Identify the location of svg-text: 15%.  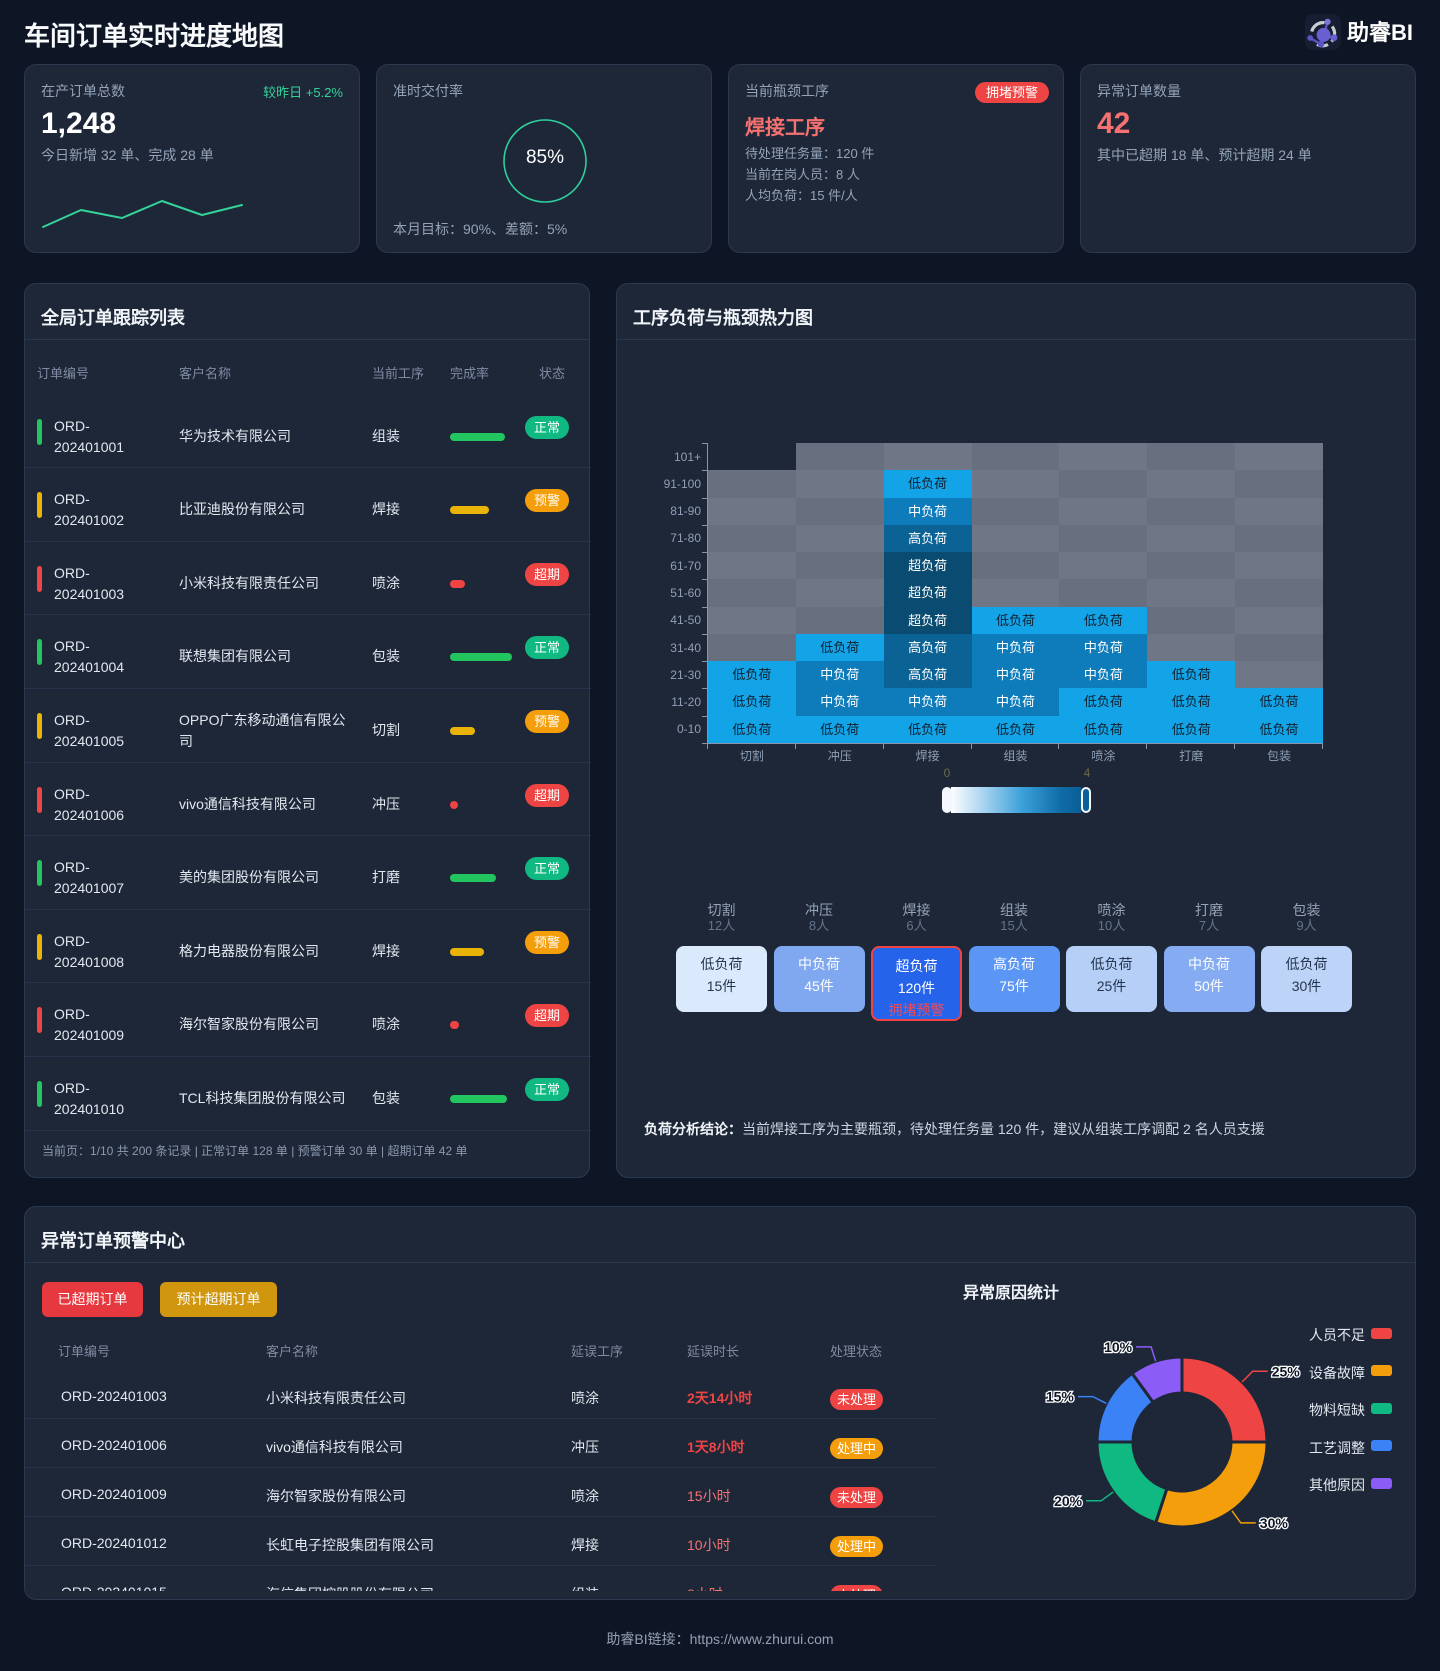
(1060, 1397).